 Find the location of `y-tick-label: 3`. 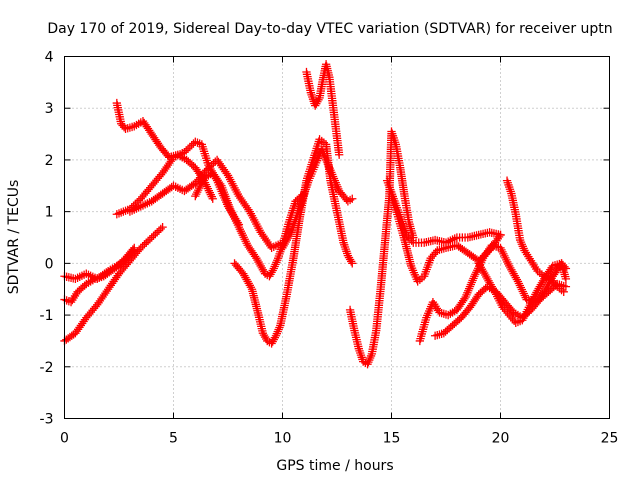

y-tick-label: 3 is located at coordinates (49, 109).